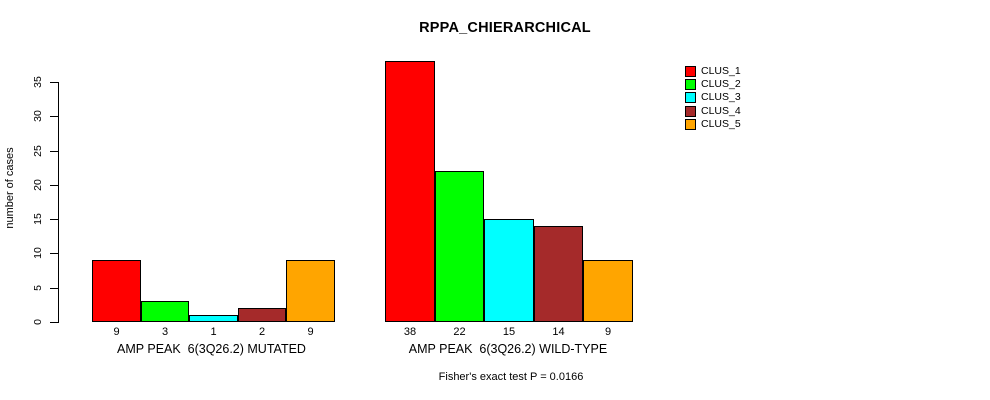 This screenshot has width=990, height=400. I want to click on y-tick-label: 25, so click(38, 151).